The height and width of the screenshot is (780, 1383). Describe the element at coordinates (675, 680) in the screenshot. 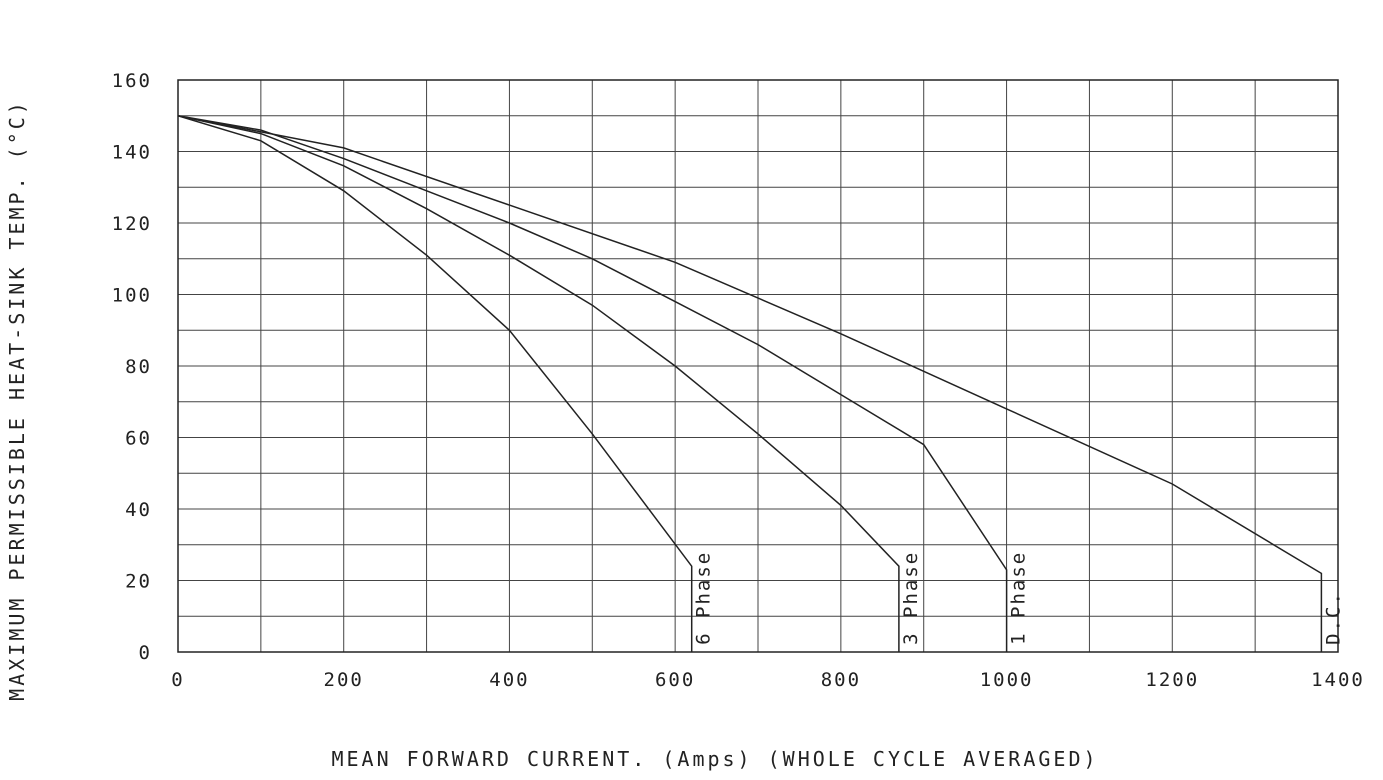

I see `x-tick-label: 600` at that location.